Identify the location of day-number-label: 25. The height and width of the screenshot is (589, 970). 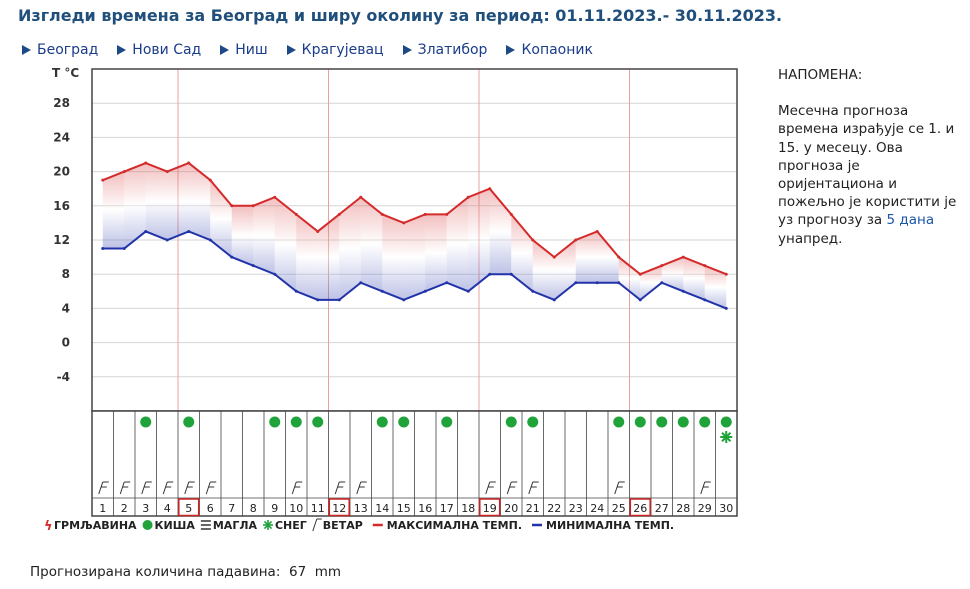
(619, 508).